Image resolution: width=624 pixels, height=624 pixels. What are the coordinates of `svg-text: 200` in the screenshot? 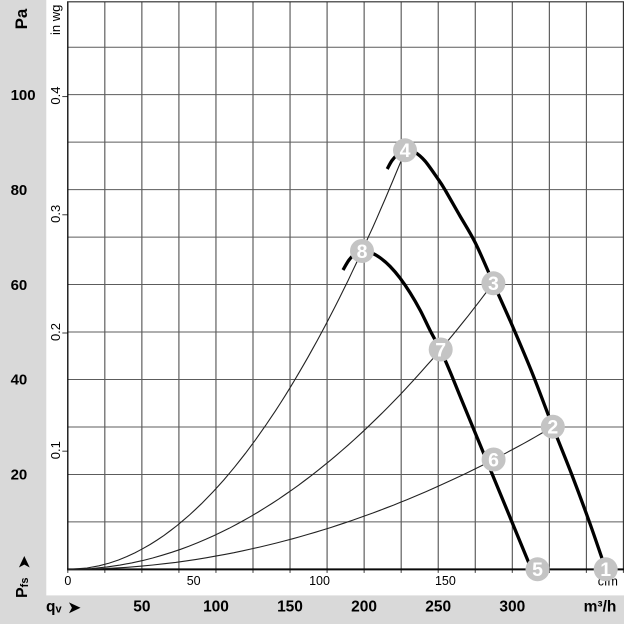 It's located at (364, 607).